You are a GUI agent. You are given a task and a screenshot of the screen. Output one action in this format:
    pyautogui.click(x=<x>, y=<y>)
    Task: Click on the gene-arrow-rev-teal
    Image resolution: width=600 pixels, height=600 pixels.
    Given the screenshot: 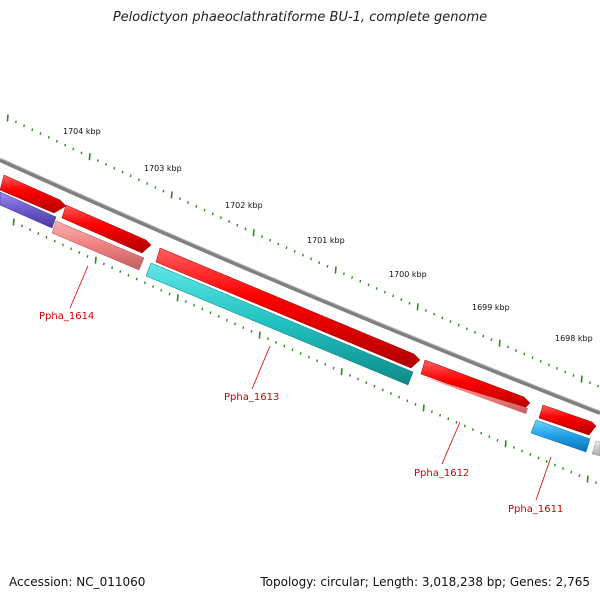 What is the action you would take?
    pyautogui.click(x=279, y=324)
    